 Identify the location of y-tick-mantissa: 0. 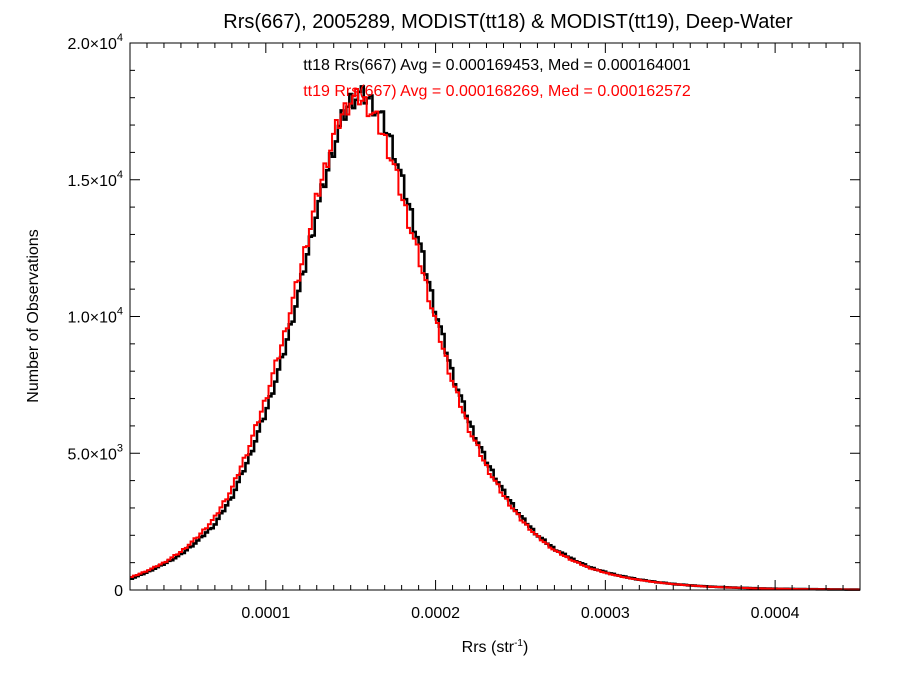
(118, 591).